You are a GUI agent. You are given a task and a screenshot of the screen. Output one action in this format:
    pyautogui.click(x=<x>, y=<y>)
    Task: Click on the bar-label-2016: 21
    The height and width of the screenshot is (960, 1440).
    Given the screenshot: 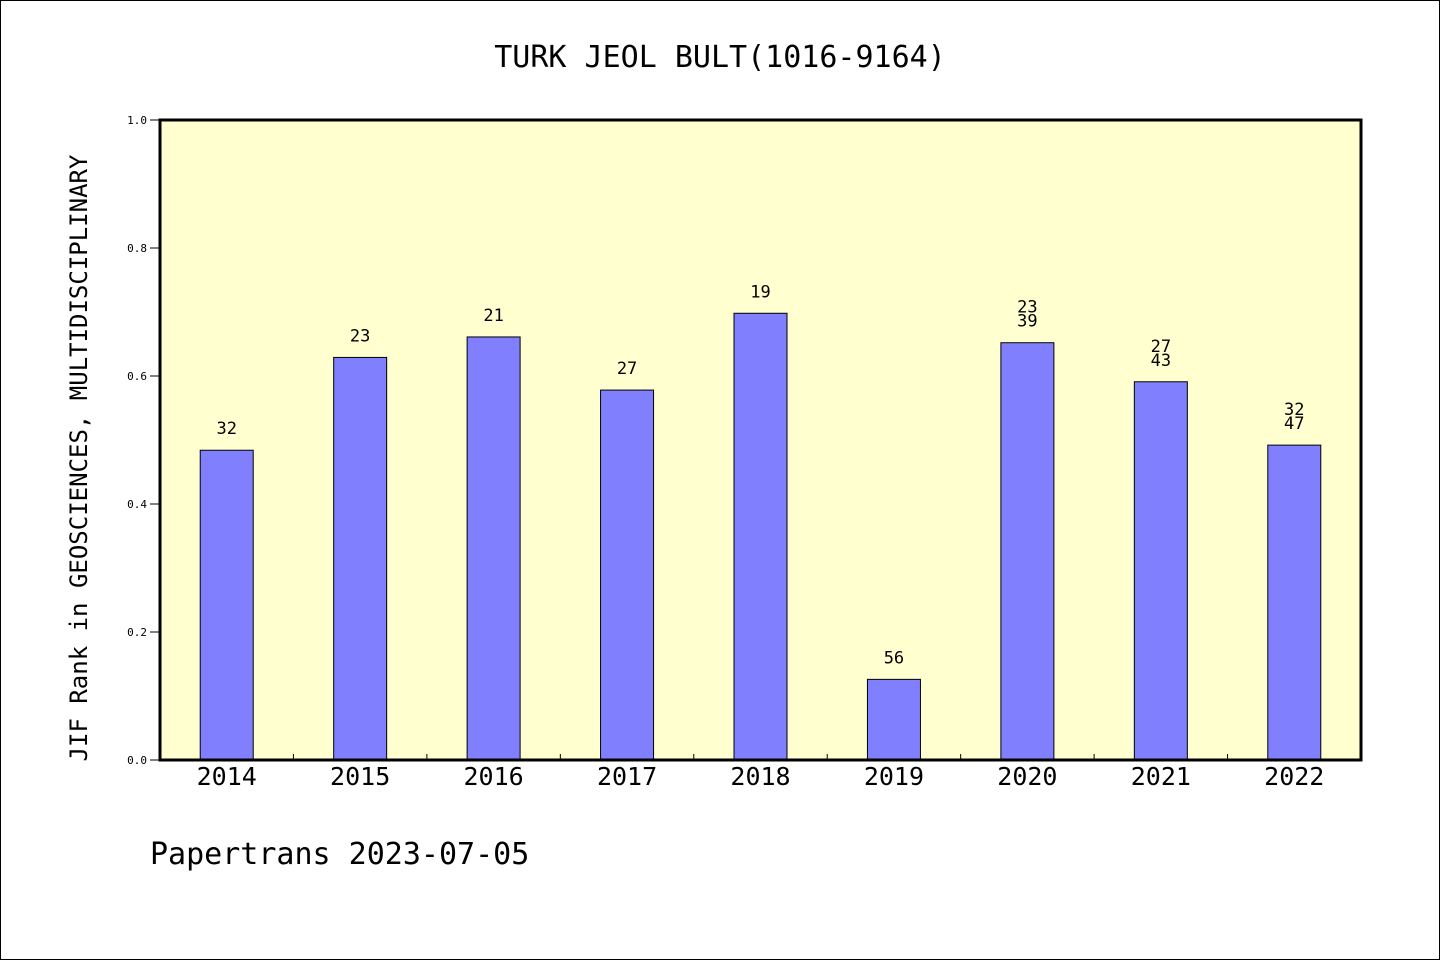 What is the action you would take?
    pyautogui.click(x=493, y=316)
    